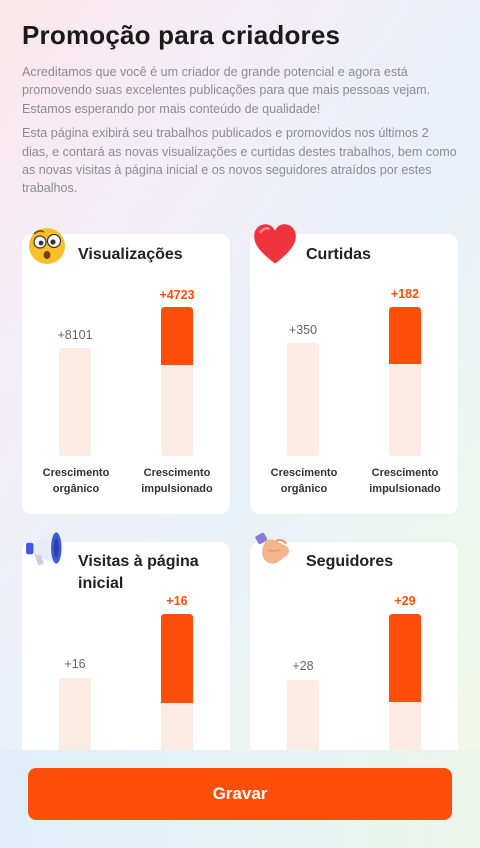 The image size is (480, 848). What do you see at coordinates (354, 646) in the screenshot?
I see `followers-card: Seguidores +28 +29` at bounding box center [354, 646].